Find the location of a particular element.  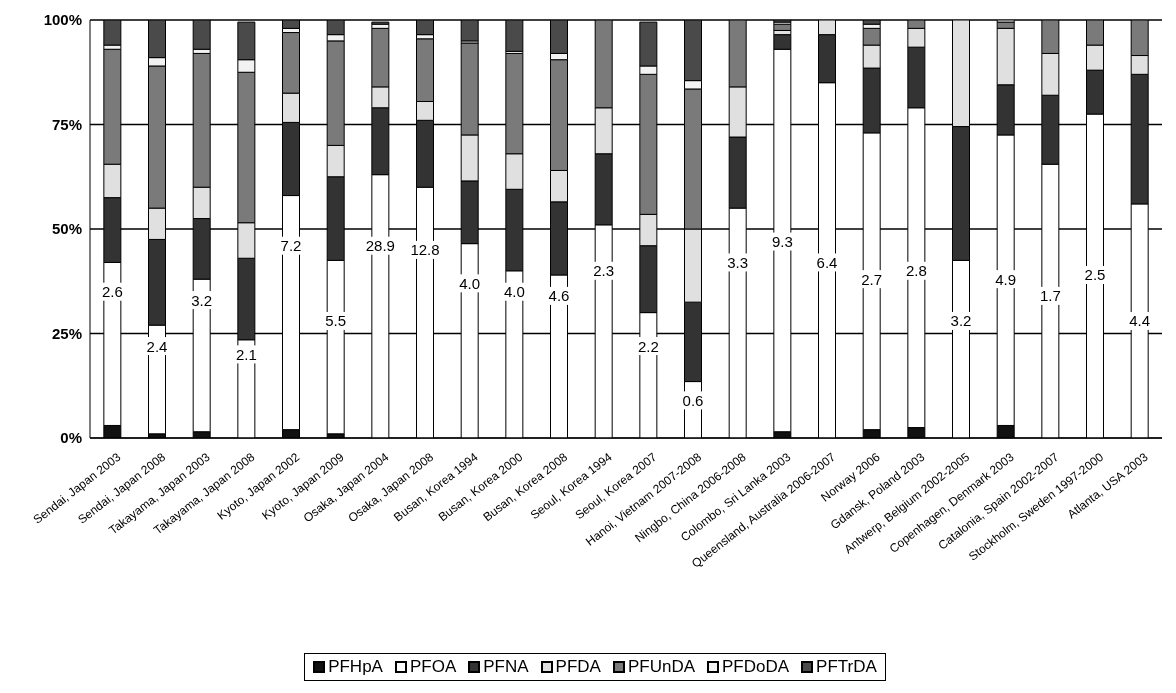

annotation: 0.6 is located at coordinates (693, 400).